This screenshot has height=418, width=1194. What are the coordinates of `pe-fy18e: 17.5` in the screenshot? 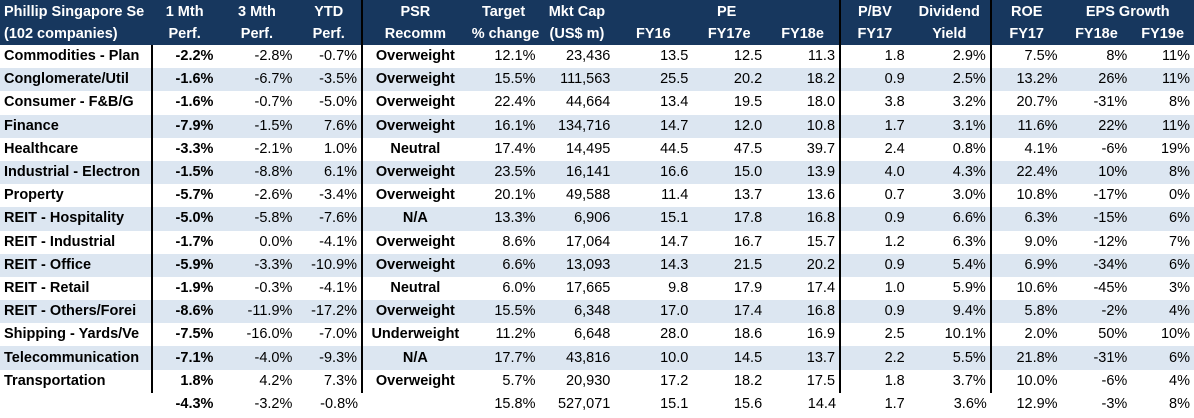 It's located at (803, 381).